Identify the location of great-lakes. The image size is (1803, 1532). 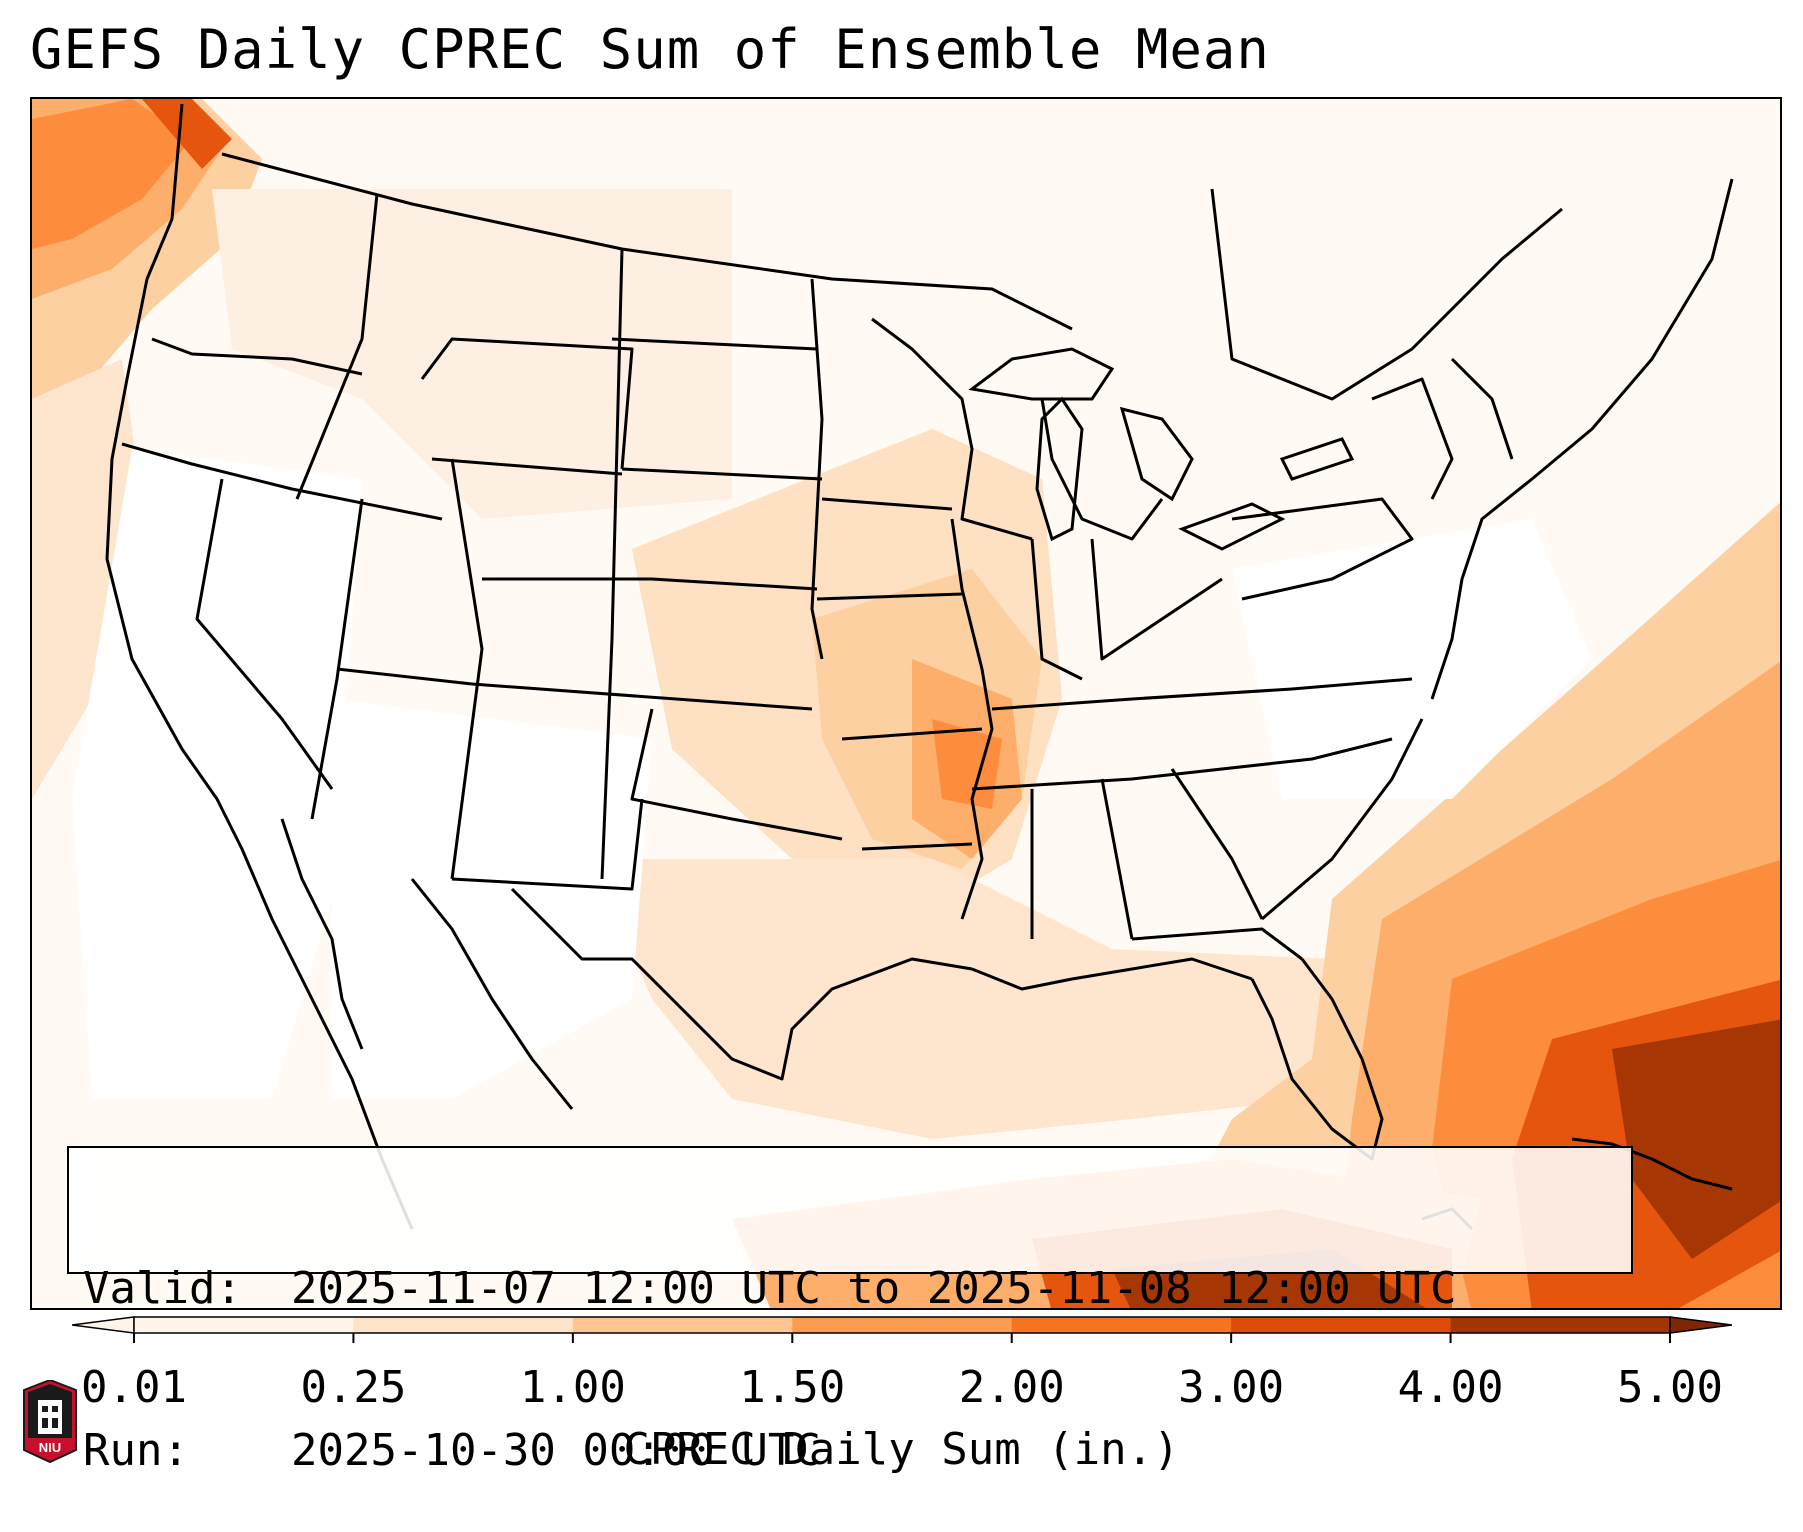
(1161, 449).